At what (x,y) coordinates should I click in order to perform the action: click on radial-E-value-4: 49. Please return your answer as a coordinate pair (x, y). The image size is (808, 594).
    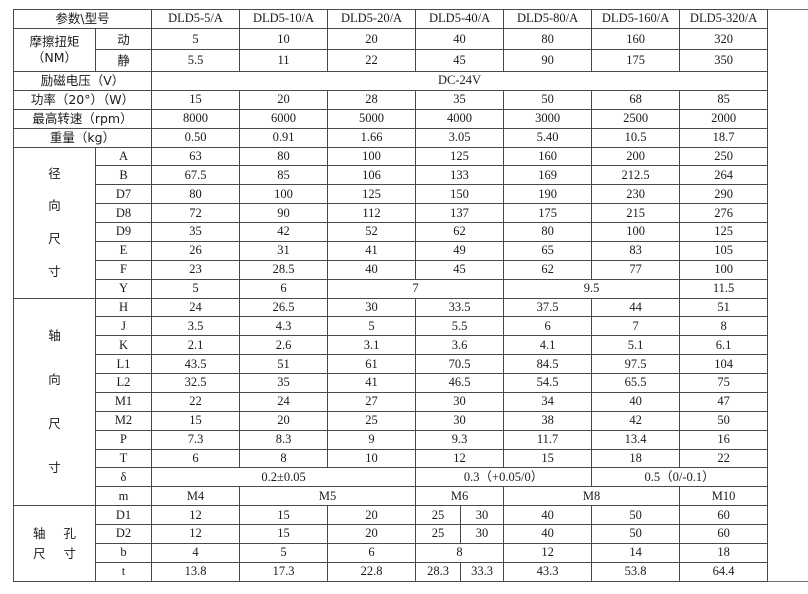
    Looking at the image, I should click on (460, 250).